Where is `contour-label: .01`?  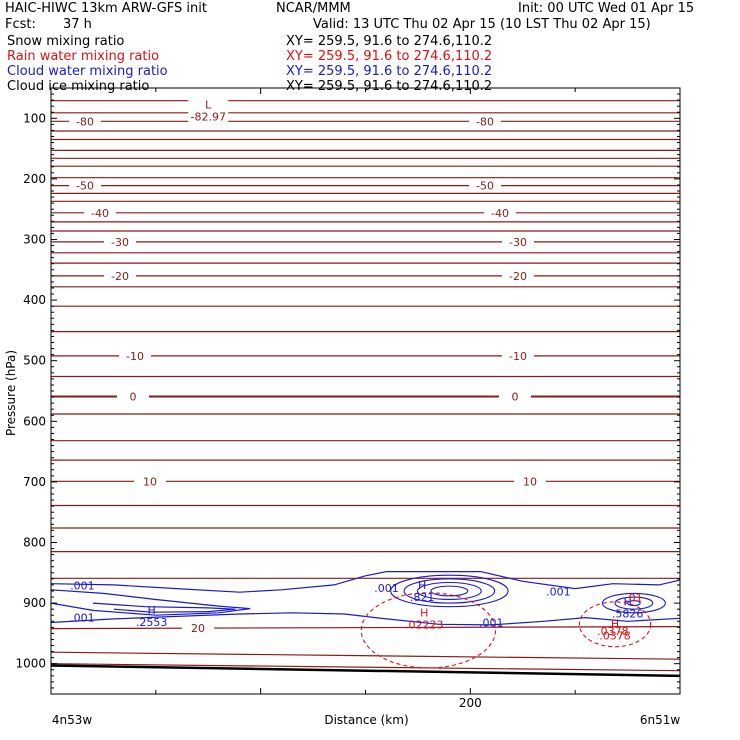
contour-label: .01 is located at coordinates (634, 598).